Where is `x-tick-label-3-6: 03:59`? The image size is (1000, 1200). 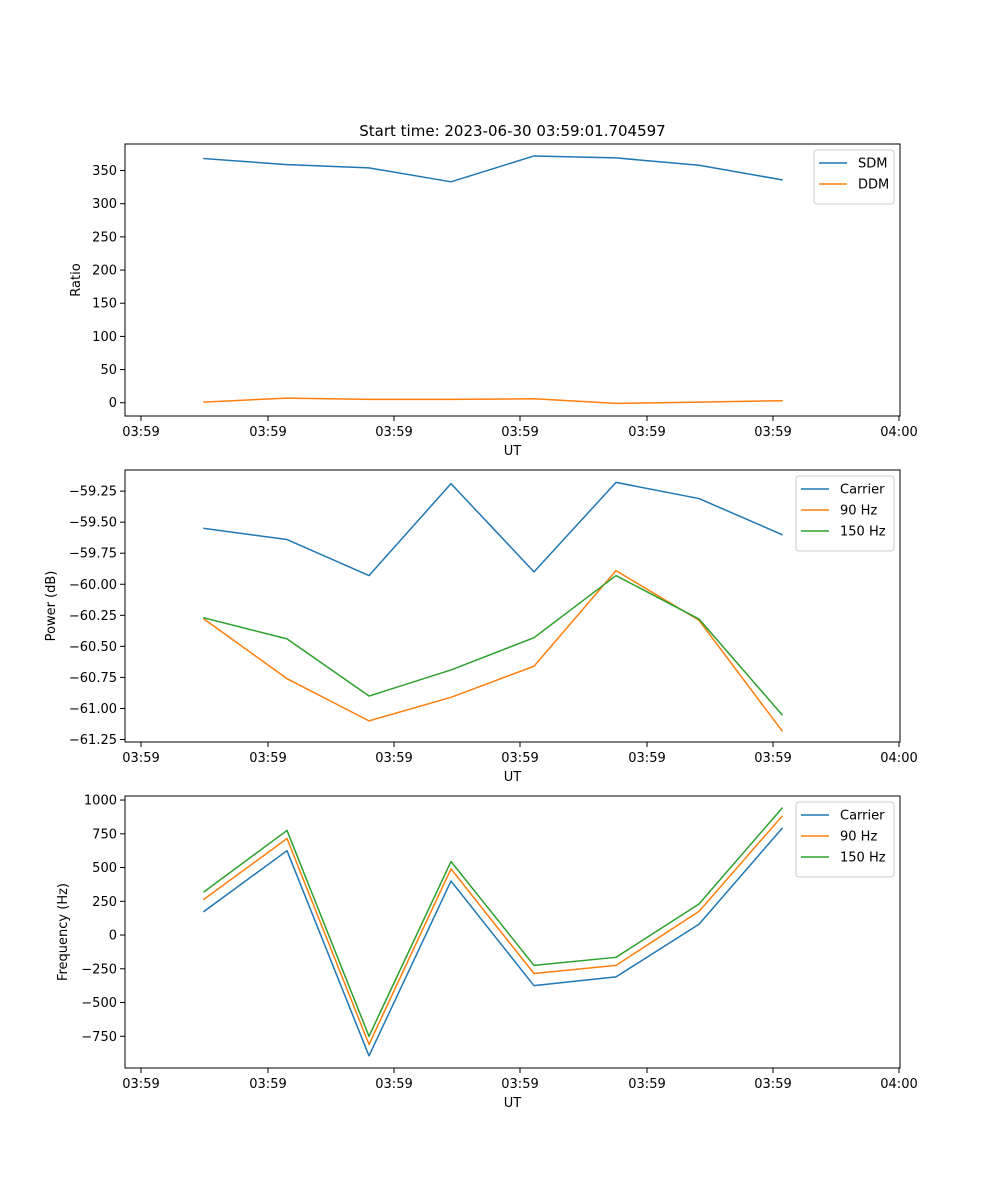
x-tick-label-3-6: 03:59 is located at coordinates (772, 1084).